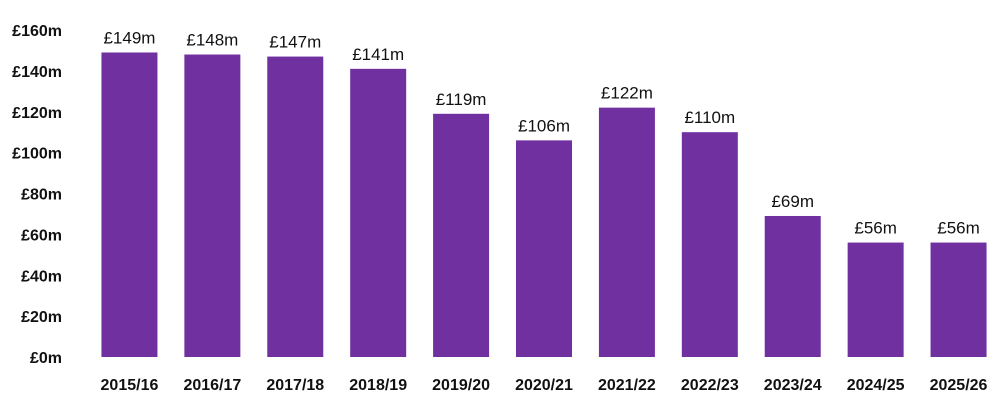 This screenshot has width=1004, height=402. What do you see at coordinates (37, 113) in the screenshot?
I see `y-tick-label: £120m` at bounding box center [37, 113].